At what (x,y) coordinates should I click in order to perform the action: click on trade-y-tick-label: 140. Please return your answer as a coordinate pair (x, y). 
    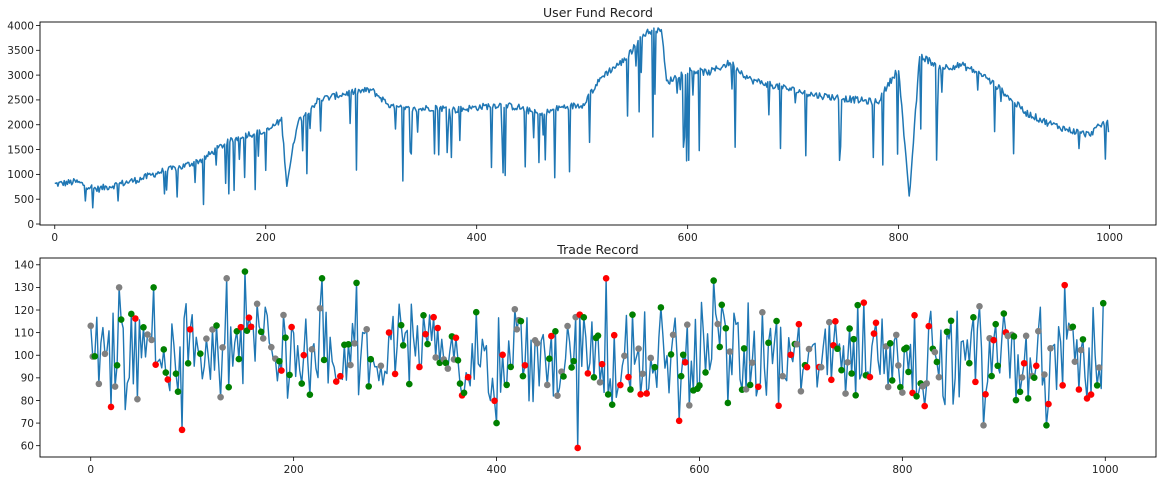
    Looking at the image, I should click on (24, 266).